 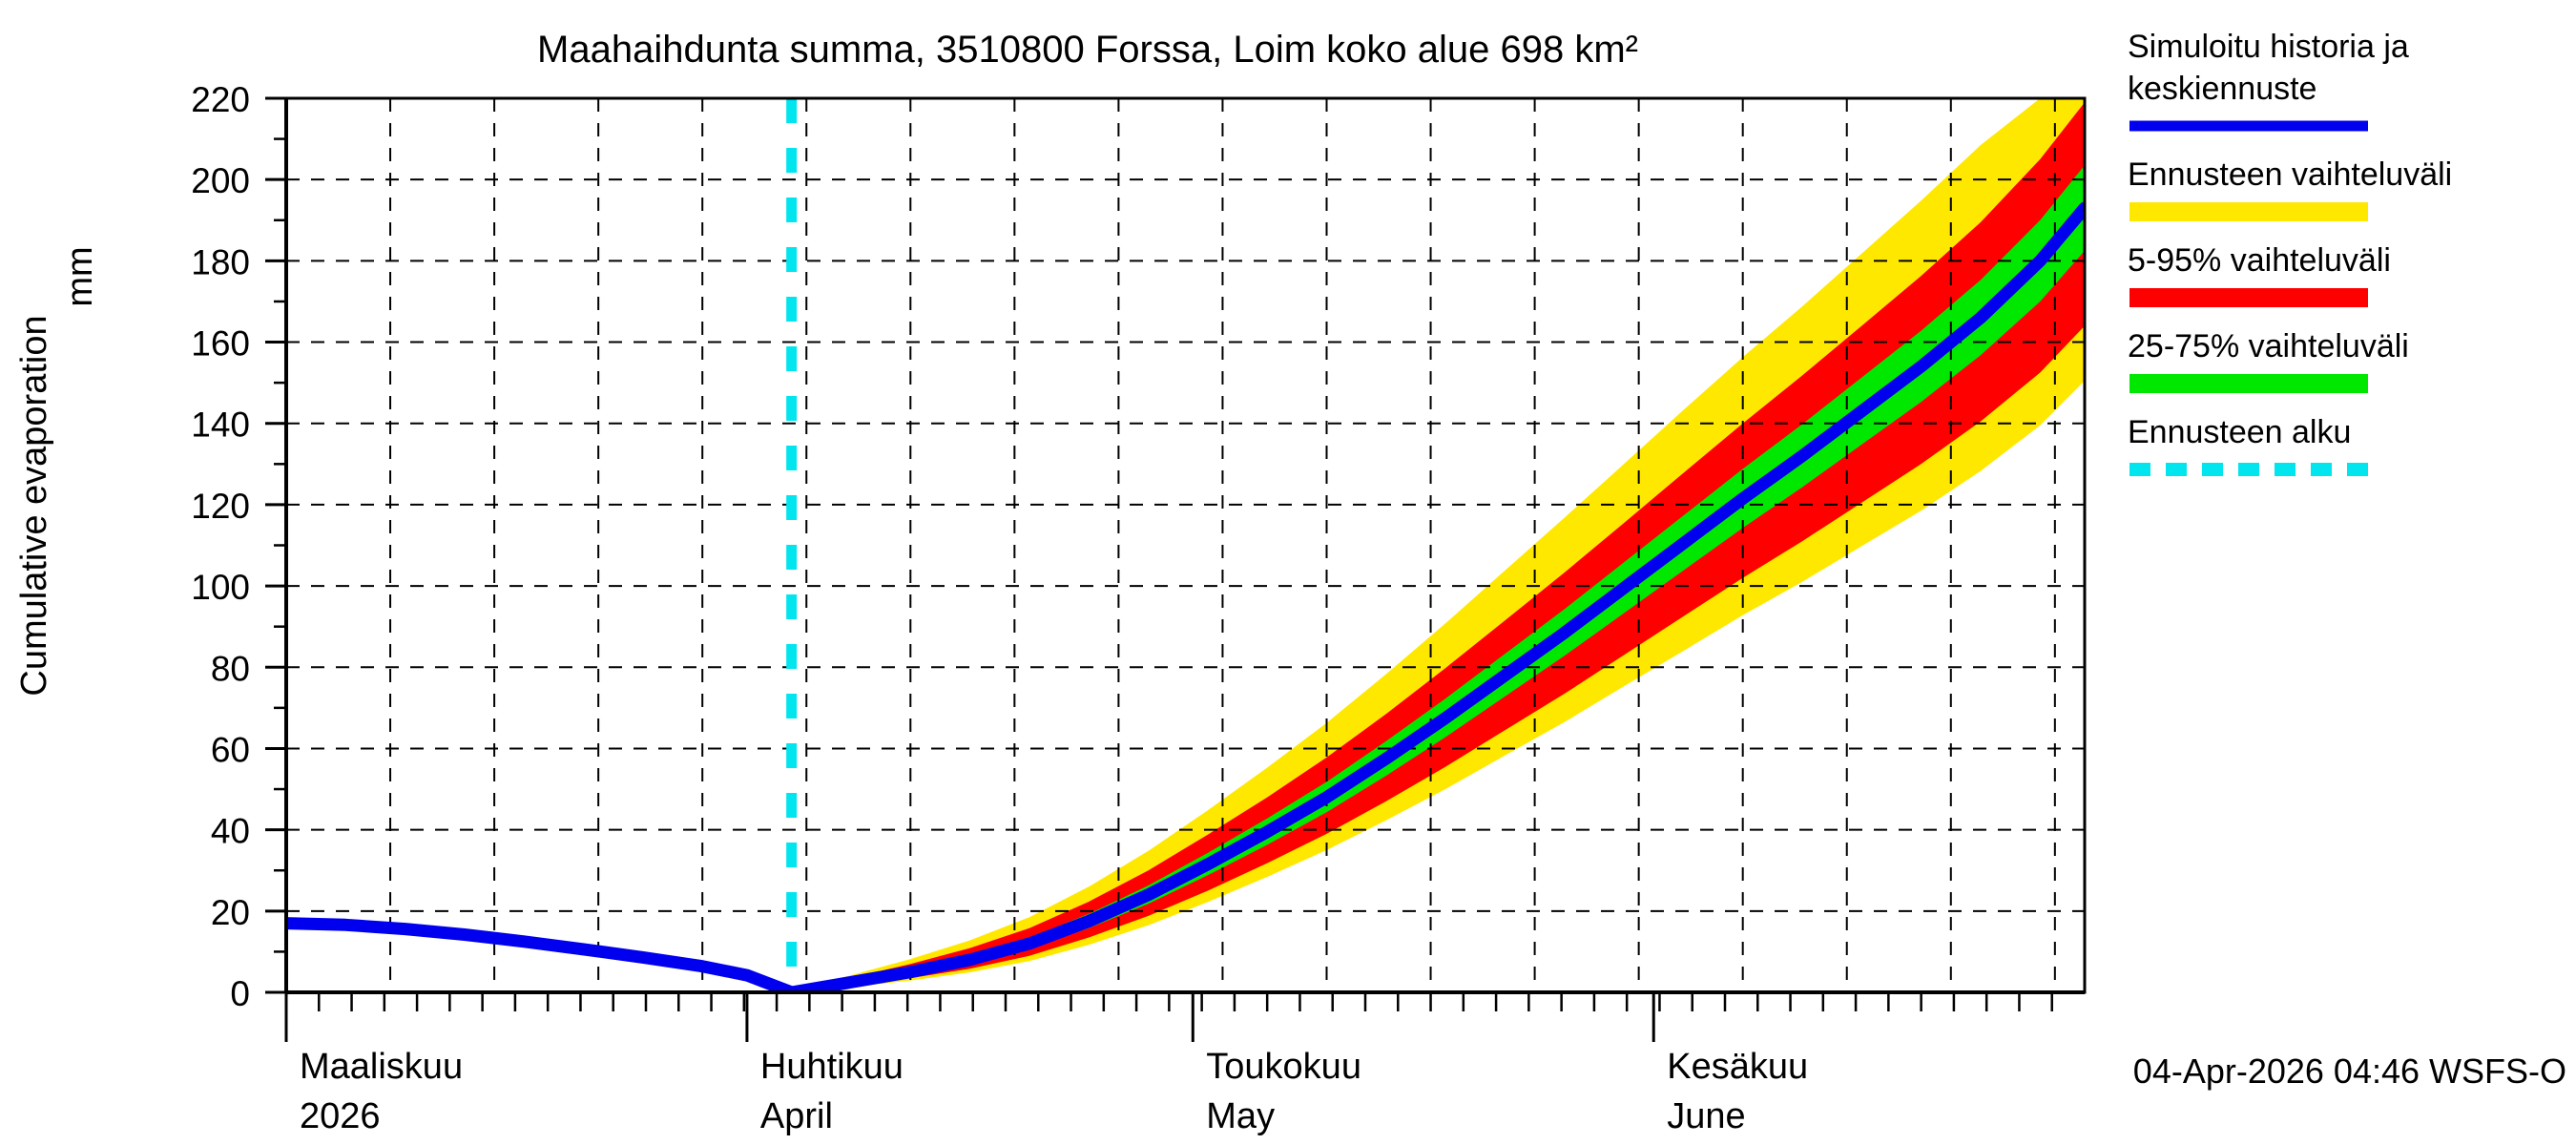 What do you see at coordinates (230, 832) in the screenshot?
I see `y-tick-label: 40` at bounding box center [230, 832].